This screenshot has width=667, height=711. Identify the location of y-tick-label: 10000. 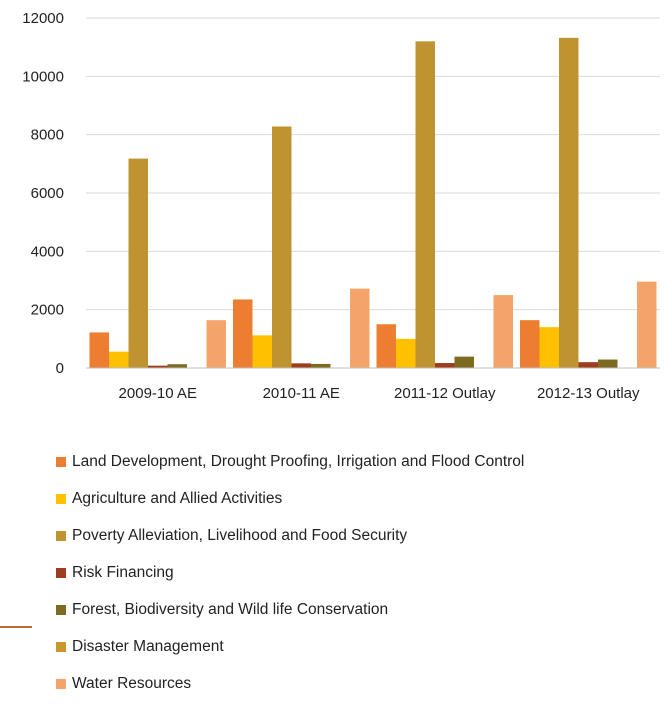
(43, 76).